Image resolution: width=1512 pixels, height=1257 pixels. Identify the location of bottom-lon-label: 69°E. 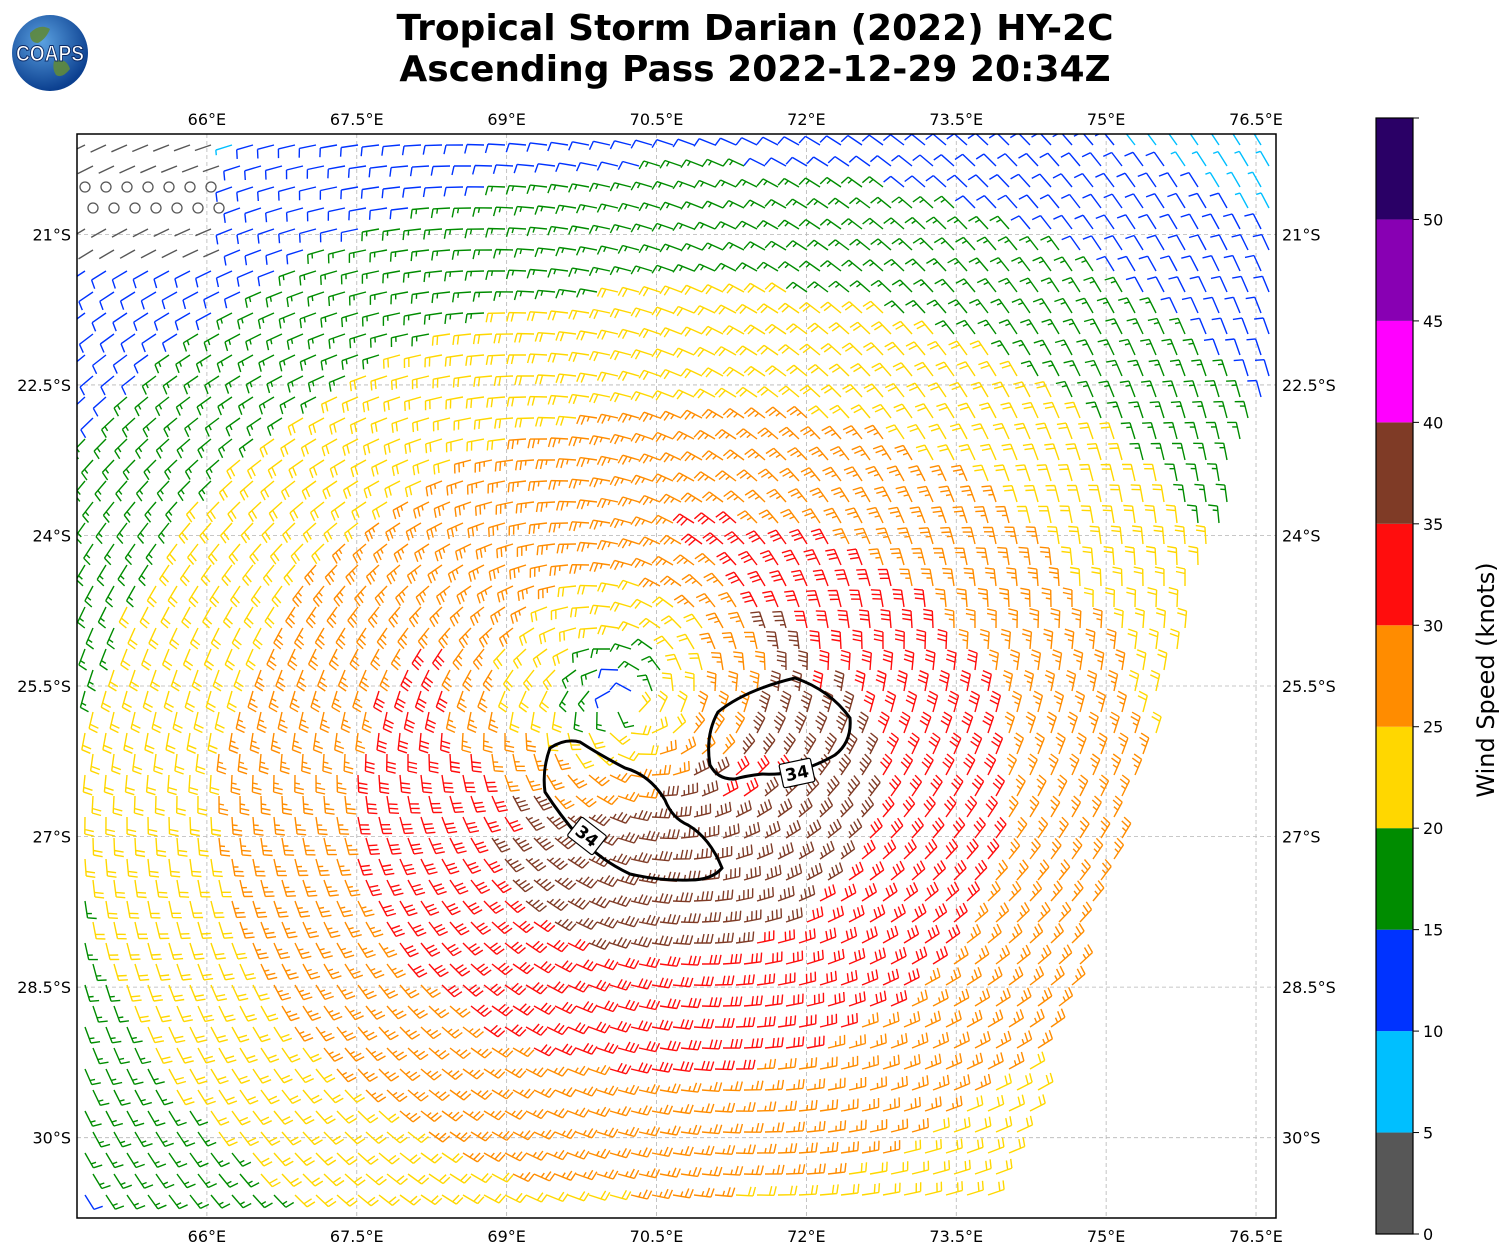
(506, 1236).